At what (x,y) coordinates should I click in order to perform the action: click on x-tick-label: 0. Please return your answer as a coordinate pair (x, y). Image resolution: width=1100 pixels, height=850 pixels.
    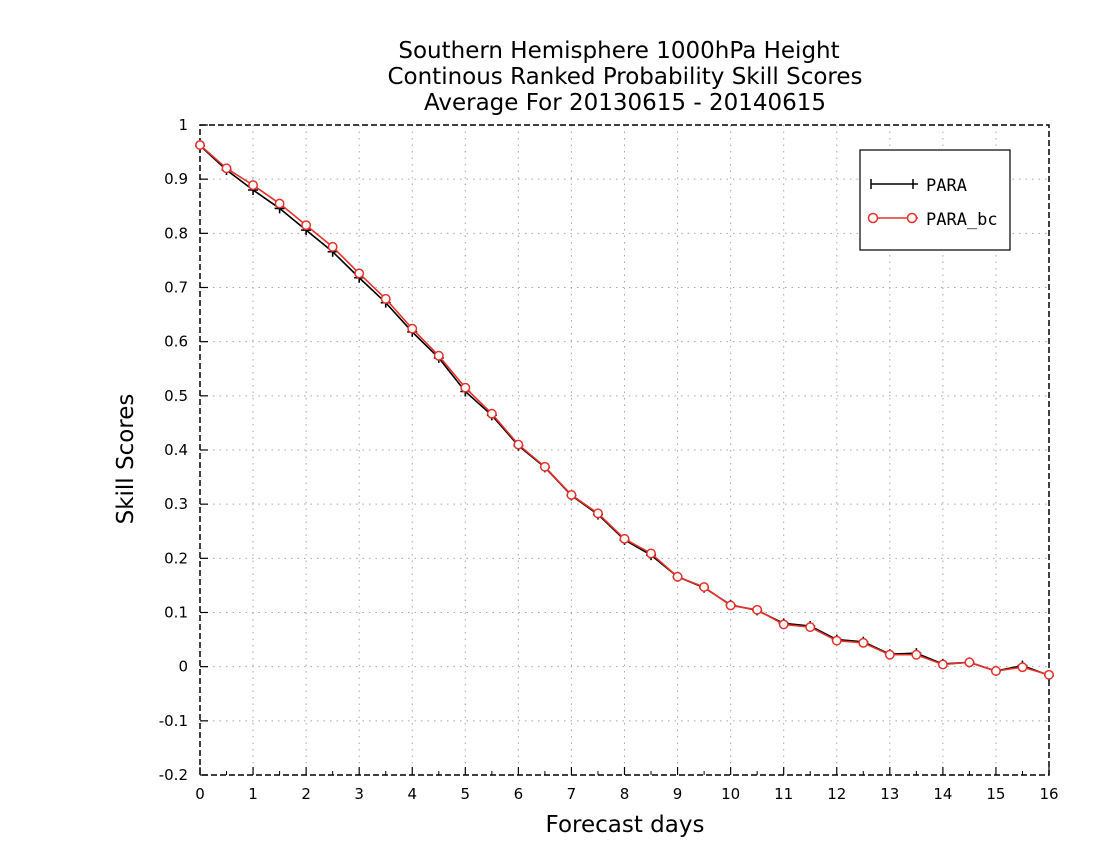
    Looking at the image, I should click on (200, 794).